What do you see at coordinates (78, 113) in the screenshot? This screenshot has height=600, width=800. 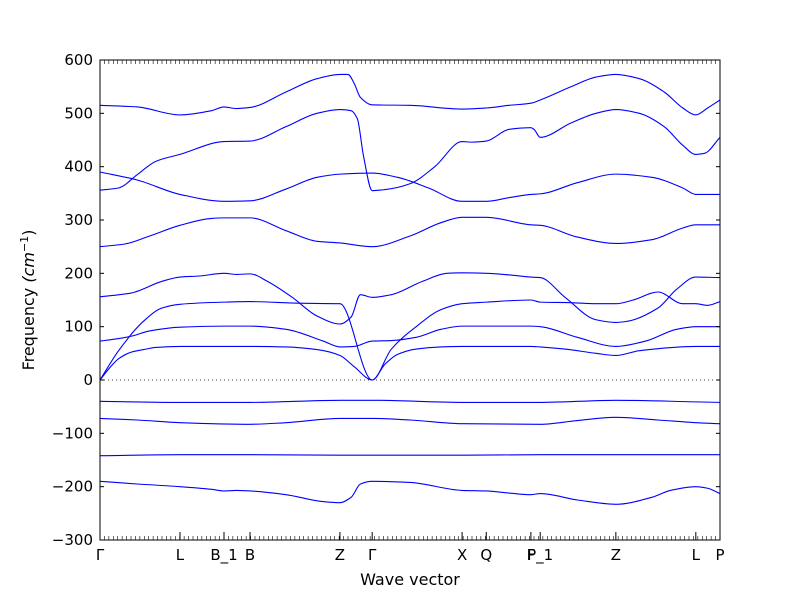 I see `y-tick-label: 500` at bounding box center [78, 113].